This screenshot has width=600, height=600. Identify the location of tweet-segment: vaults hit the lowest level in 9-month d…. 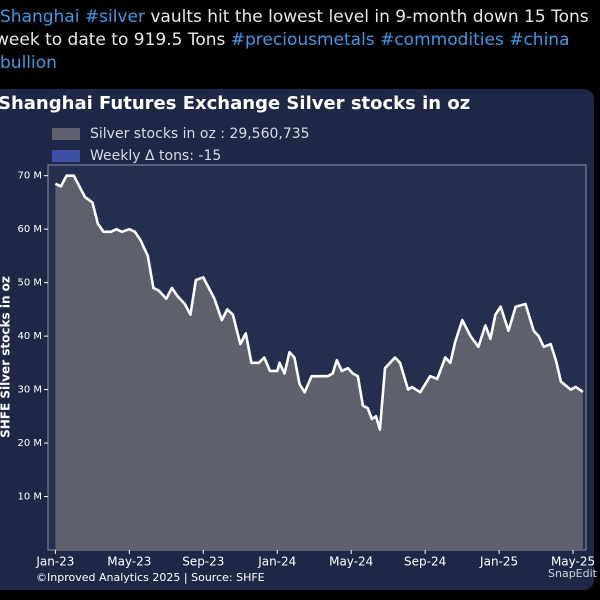
(369, 17).